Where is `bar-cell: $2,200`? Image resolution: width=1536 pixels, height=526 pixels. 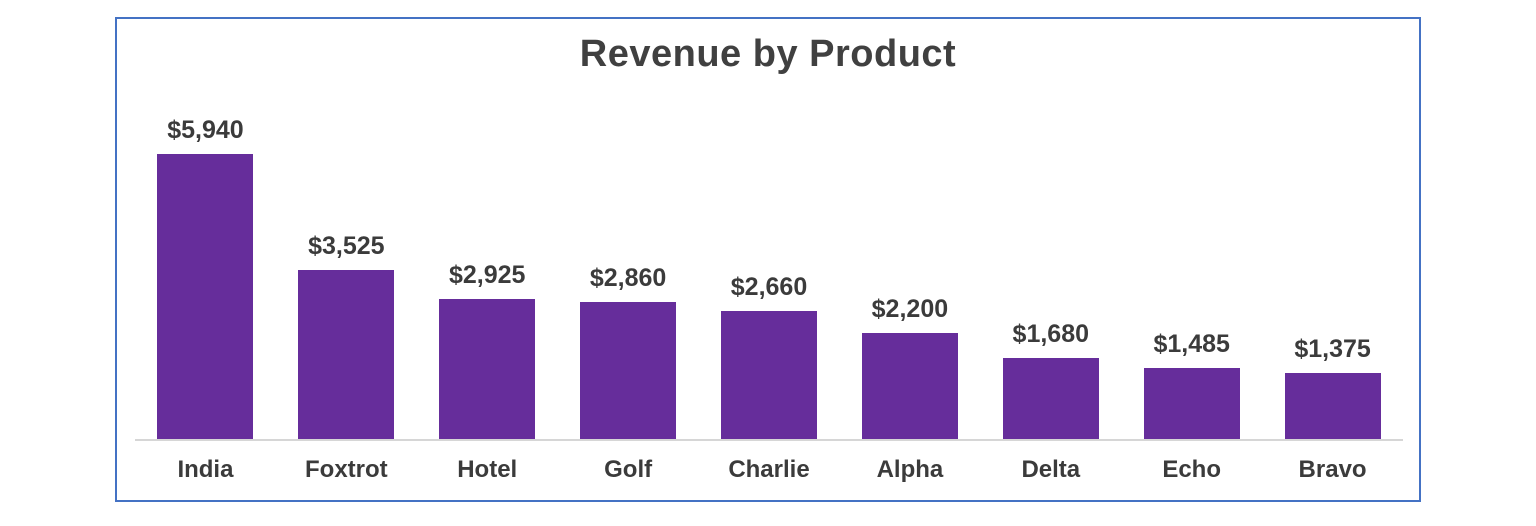 bar-cell: $2,200 is located at coordinates (909, 367).